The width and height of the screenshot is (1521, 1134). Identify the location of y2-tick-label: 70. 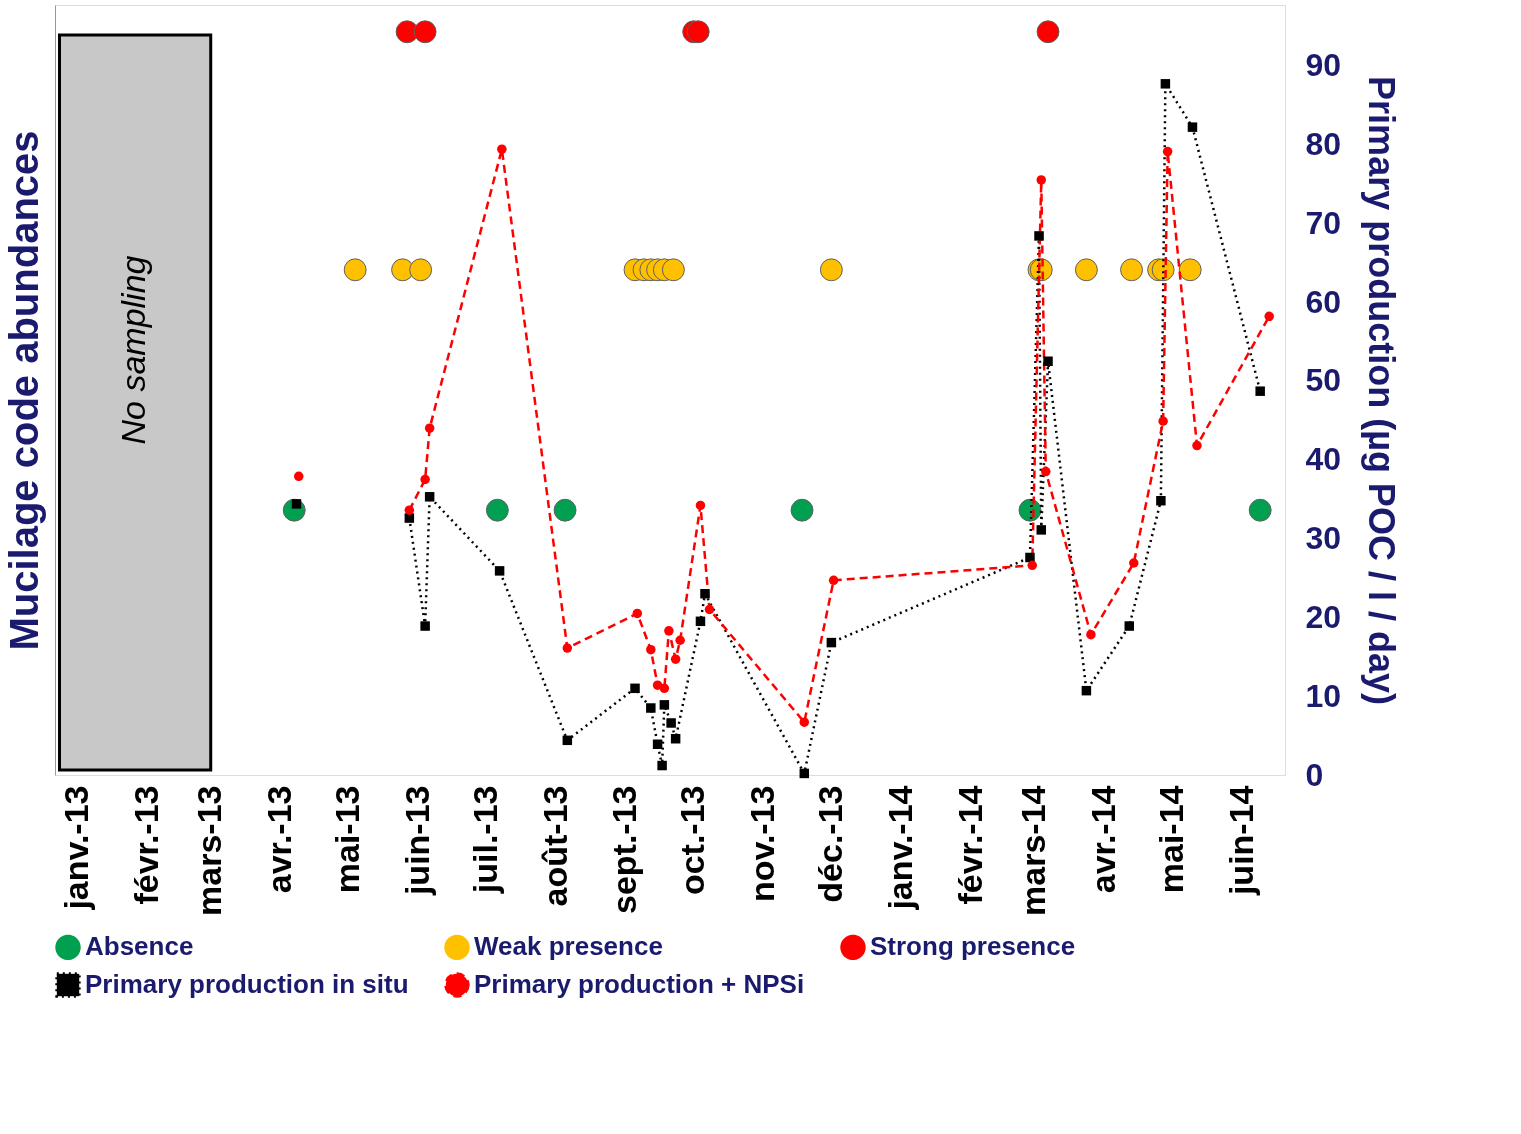
(1323, 222).